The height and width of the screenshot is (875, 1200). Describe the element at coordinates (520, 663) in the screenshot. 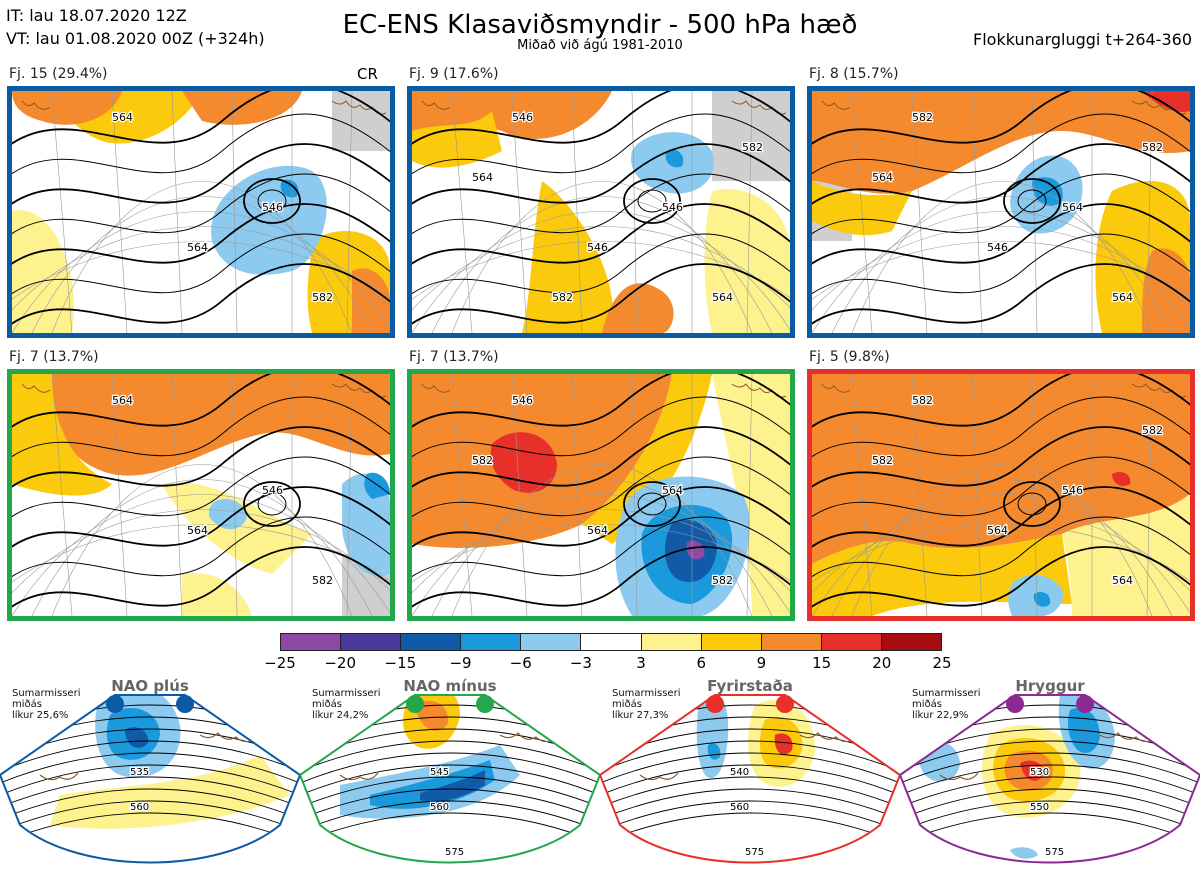

I see `colorbar-tick: −6` at that location.